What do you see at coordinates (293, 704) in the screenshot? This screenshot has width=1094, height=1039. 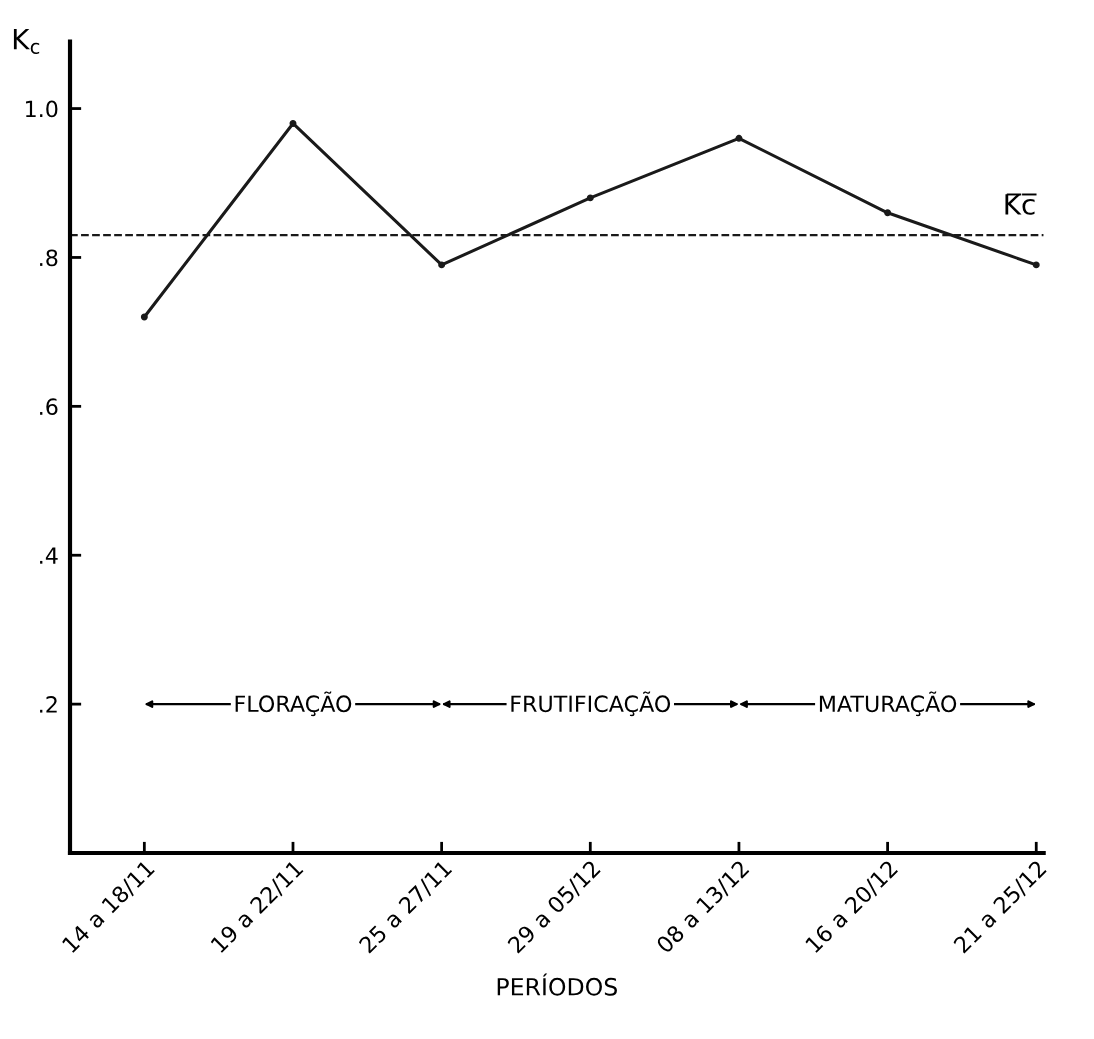 I see `annotation: FLORAÇÃO` at bounding box center [293, 704].